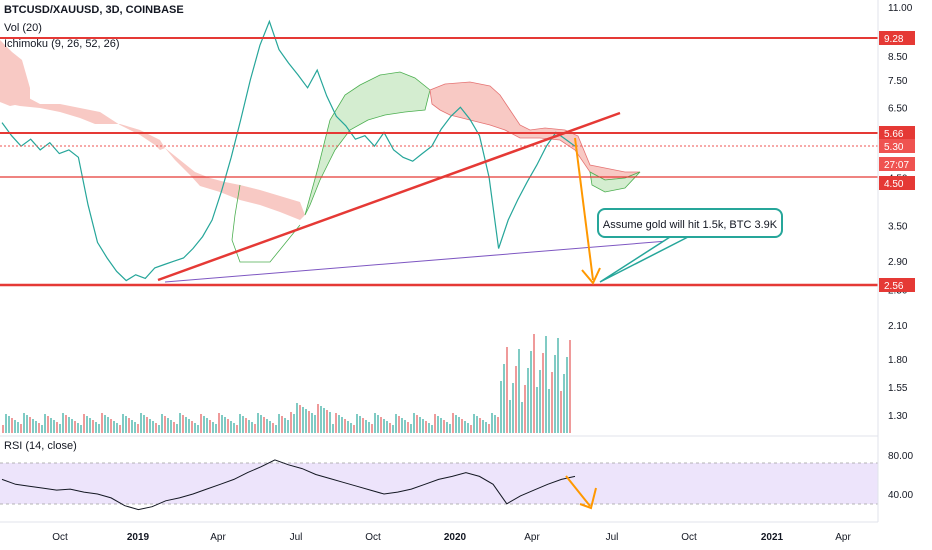 Image resolution: width=932 pixels, height=550 pixels. What do you see at coordinates (286, 383) in the screenshot?
I see `volume-pane` at bounding box center [286, 383].